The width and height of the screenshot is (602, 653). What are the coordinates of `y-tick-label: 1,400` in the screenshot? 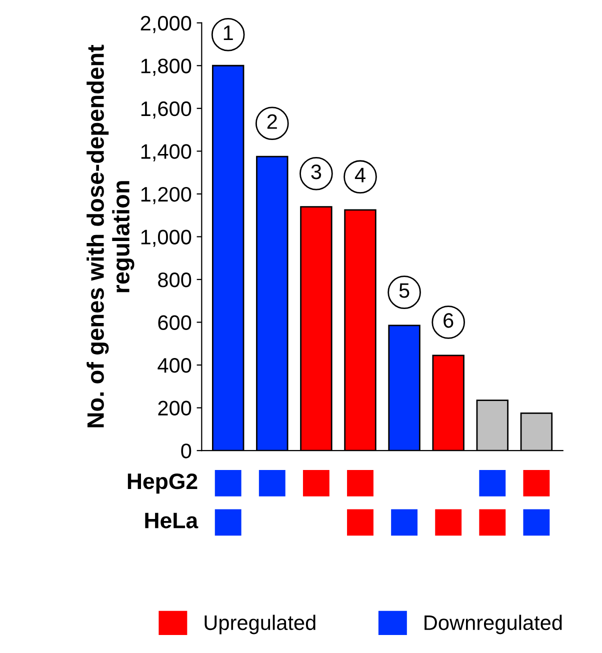 It's located at (166, 153).